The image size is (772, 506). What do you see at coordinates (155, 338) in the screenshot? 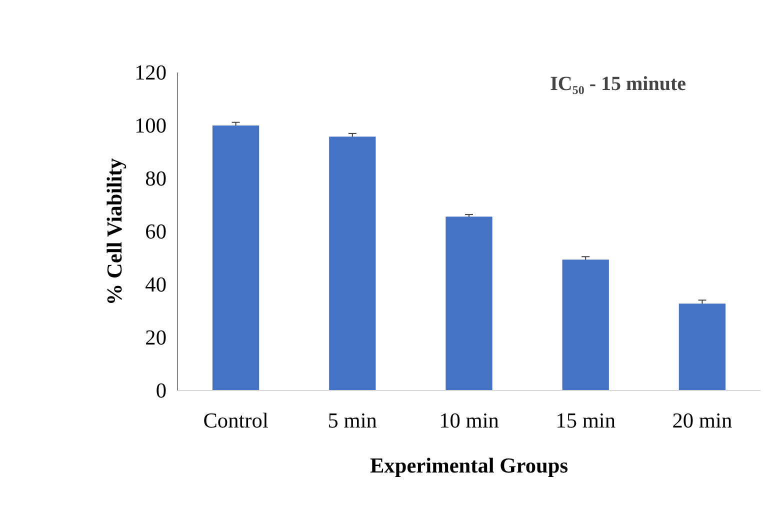
I see `y-tick-label: 20` at bounding box center [155, 338].